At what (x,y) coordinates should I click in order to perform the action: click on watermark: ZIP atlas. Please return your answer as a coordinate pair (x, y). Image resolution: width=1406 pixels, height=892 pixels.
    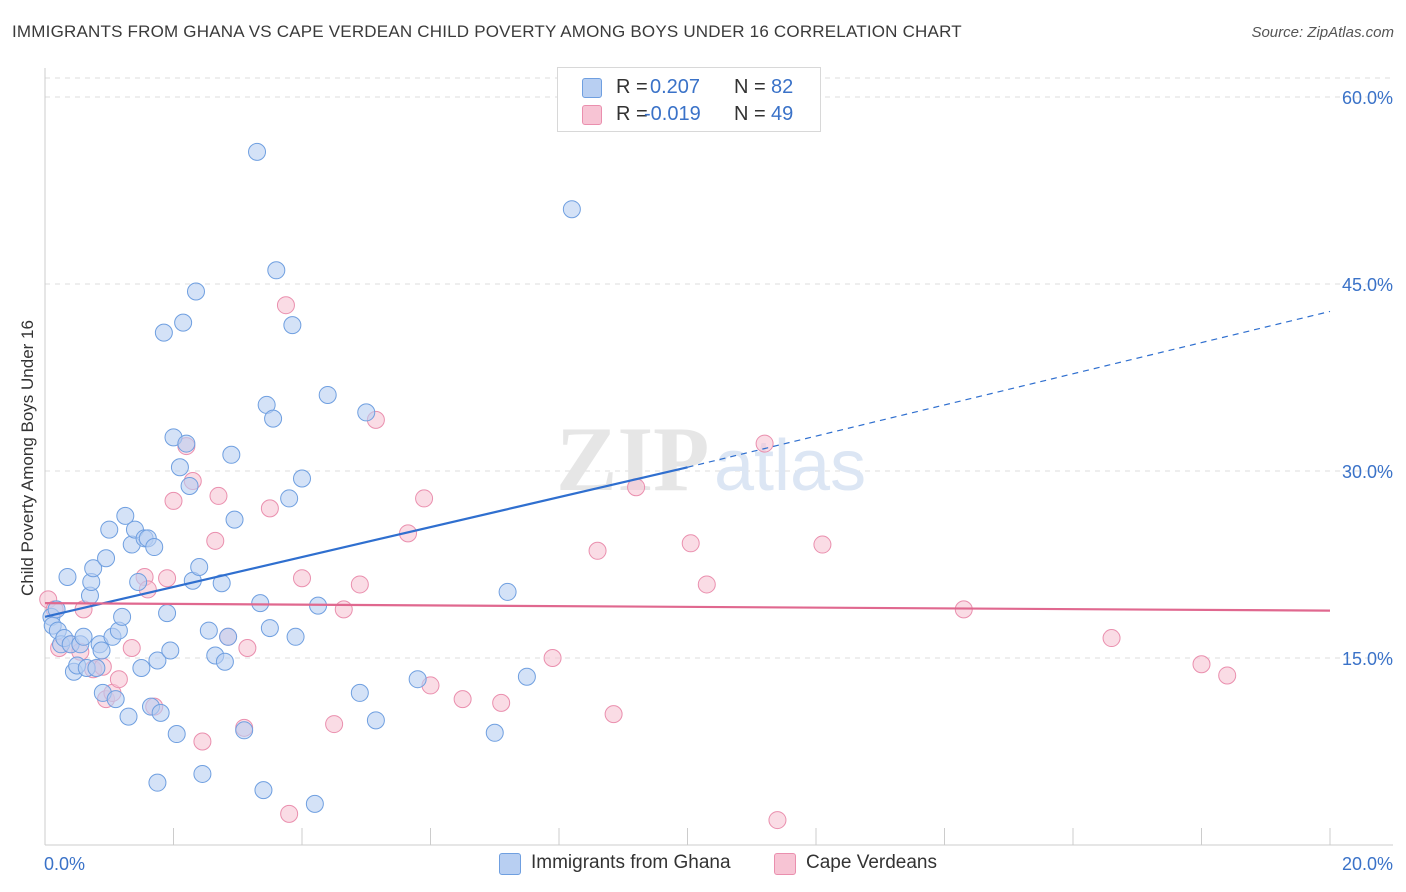
    Looking at the image, I should click on (711, 459).